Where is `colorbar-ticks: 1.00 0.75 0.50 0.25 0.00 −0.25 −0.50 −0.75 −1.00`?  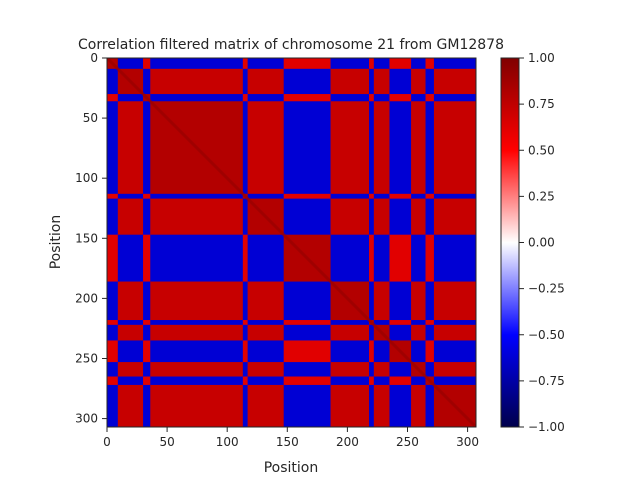 colorbar-ticks: 1.00 0.75 0.50 0.25 0.00 −0.25 −0.50 −0.75 −1.00 is located at coordinates (542, 242).